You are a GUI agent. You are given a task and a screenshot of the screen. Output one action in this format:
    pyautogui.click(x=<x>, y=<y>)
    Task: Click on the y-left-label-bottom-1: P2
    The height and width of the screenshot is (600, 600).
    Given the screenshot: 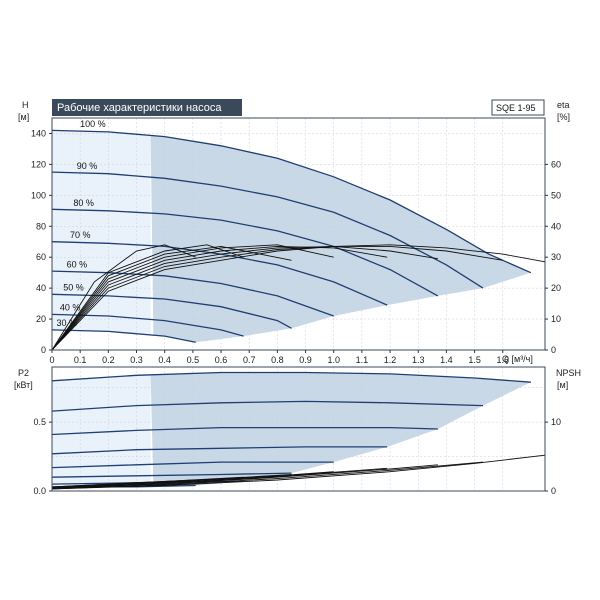 What is the action you would take?
    pyautogui.click(x=23, y=373)
    